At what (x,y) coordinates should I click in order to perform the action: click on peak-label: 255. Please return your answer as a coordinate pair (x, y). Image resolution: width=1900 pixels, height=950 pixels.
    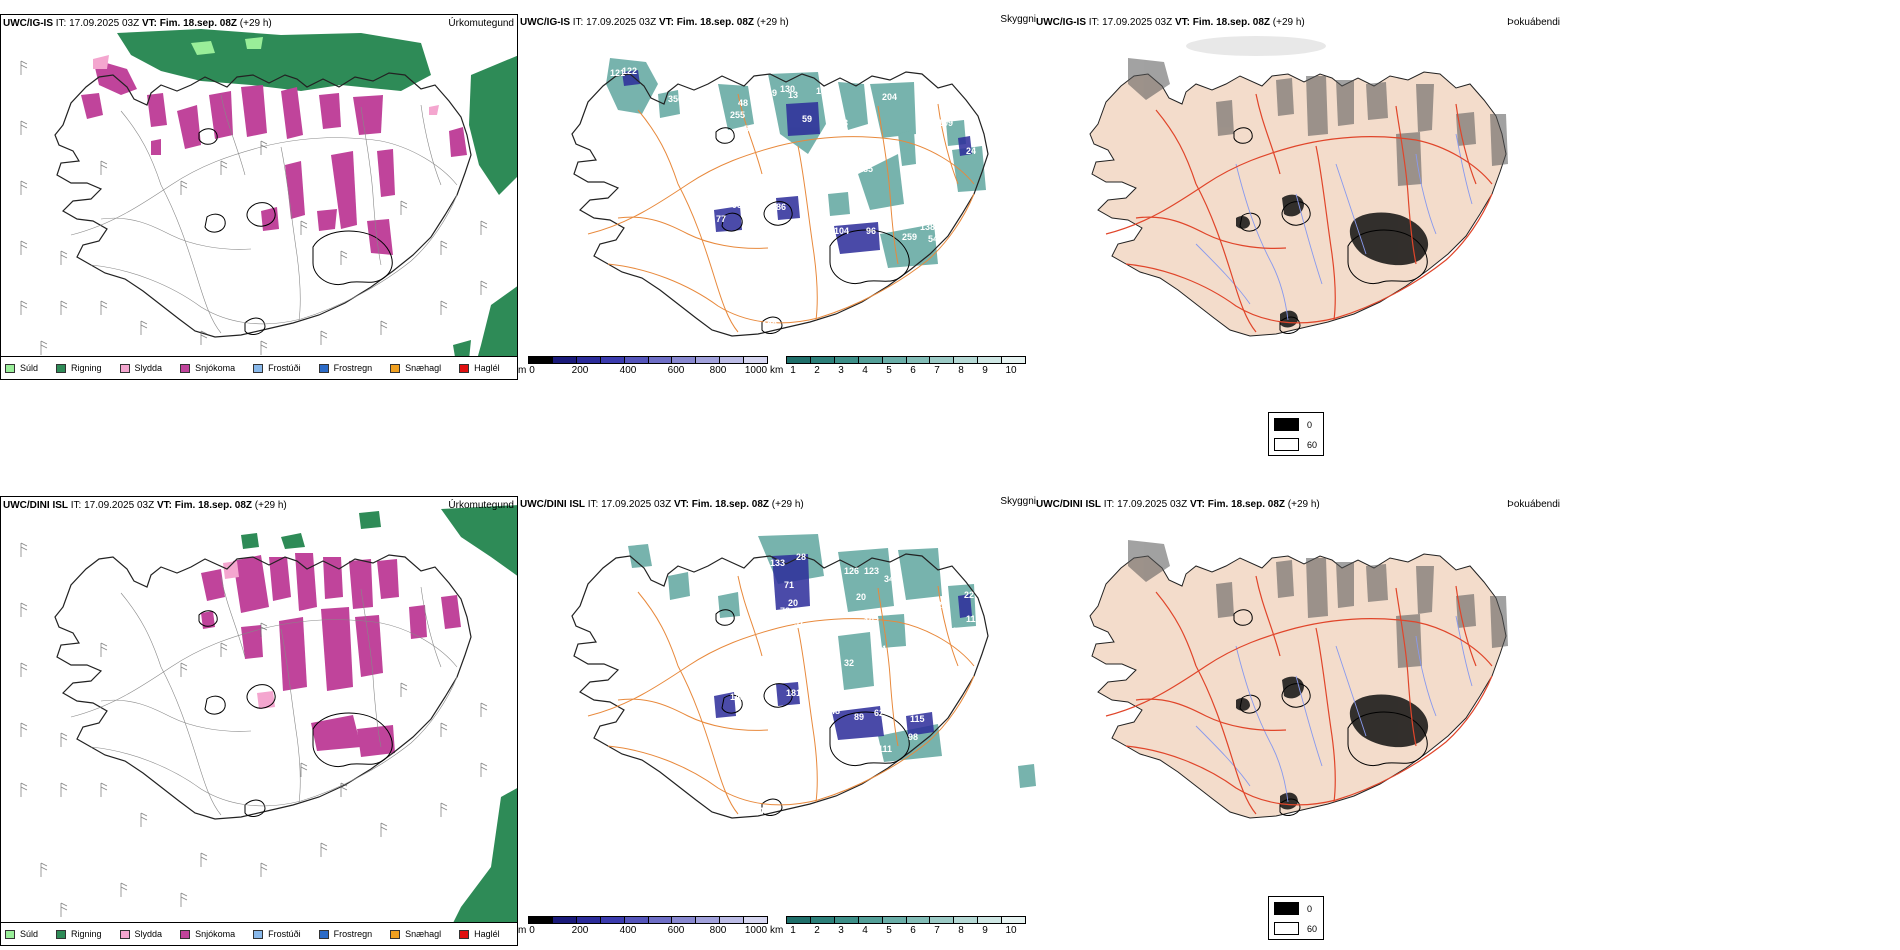
    Looking at the image, I should click on (737, 115).